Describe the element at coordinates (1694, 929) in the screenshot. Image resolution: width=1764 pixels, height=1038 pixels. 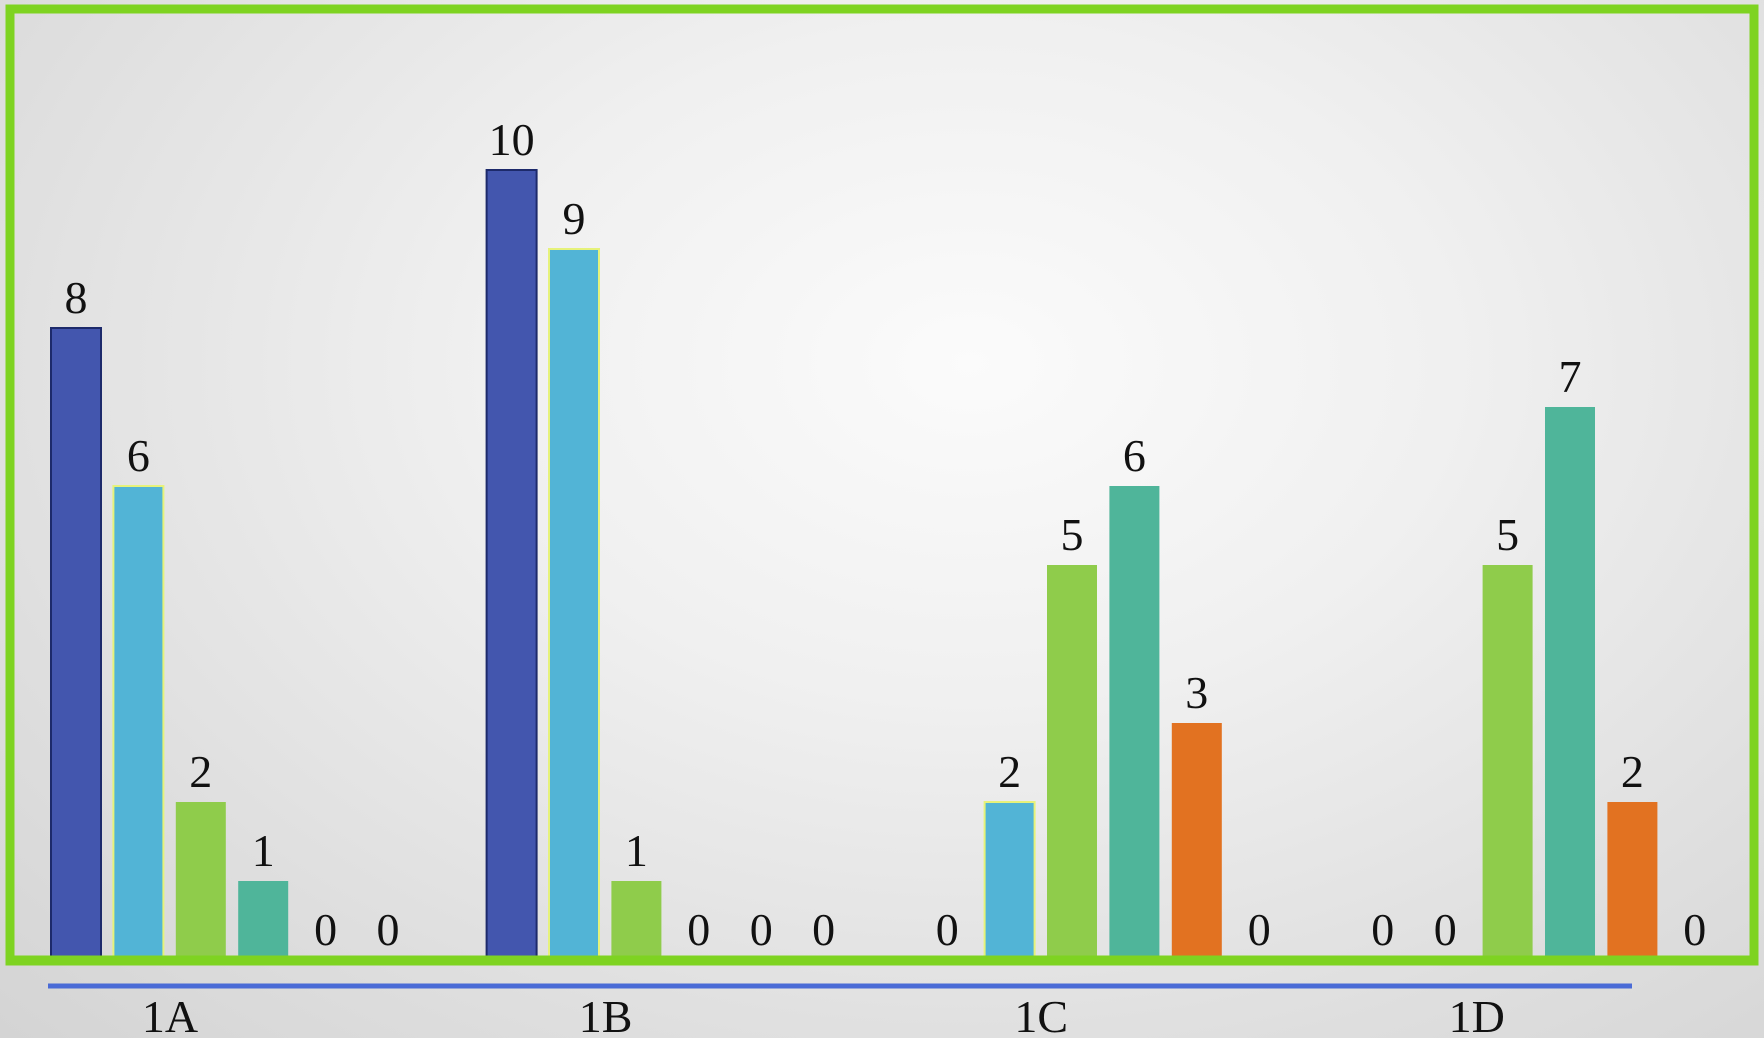
I see `data-label-1D-series-6: 0` at that location.